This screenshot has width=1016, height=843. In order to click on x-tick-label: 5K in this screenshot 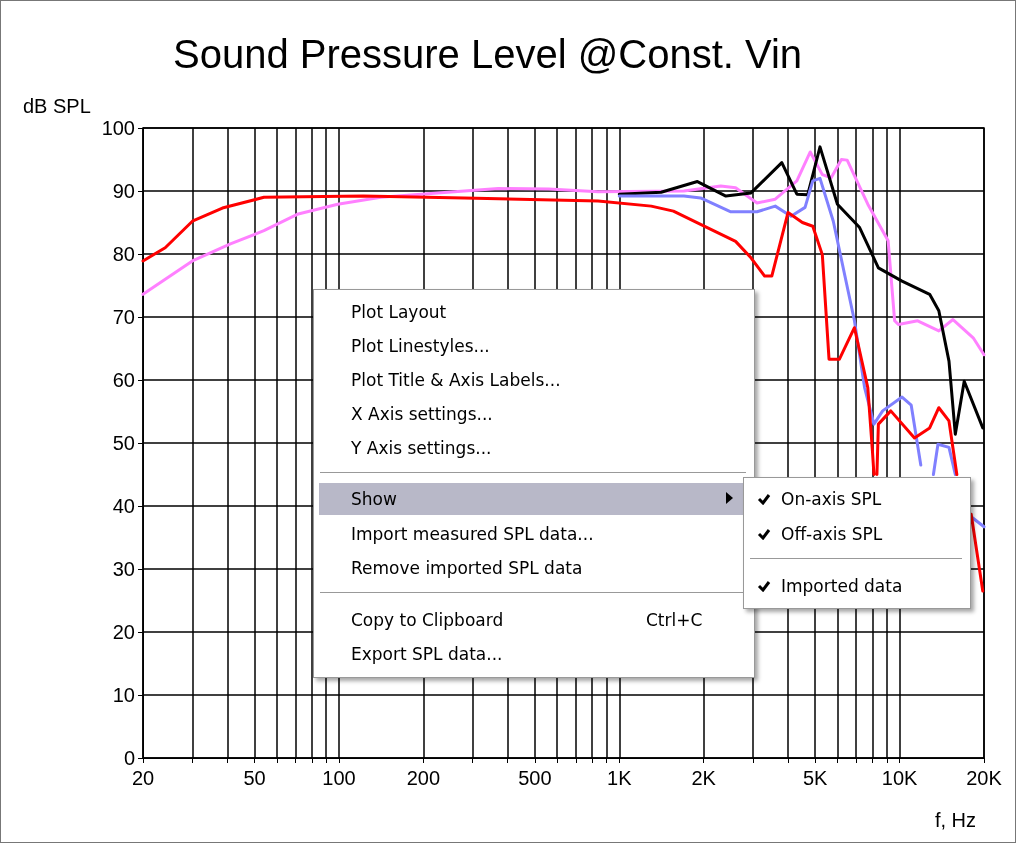, I will do `click(815, 778)`.